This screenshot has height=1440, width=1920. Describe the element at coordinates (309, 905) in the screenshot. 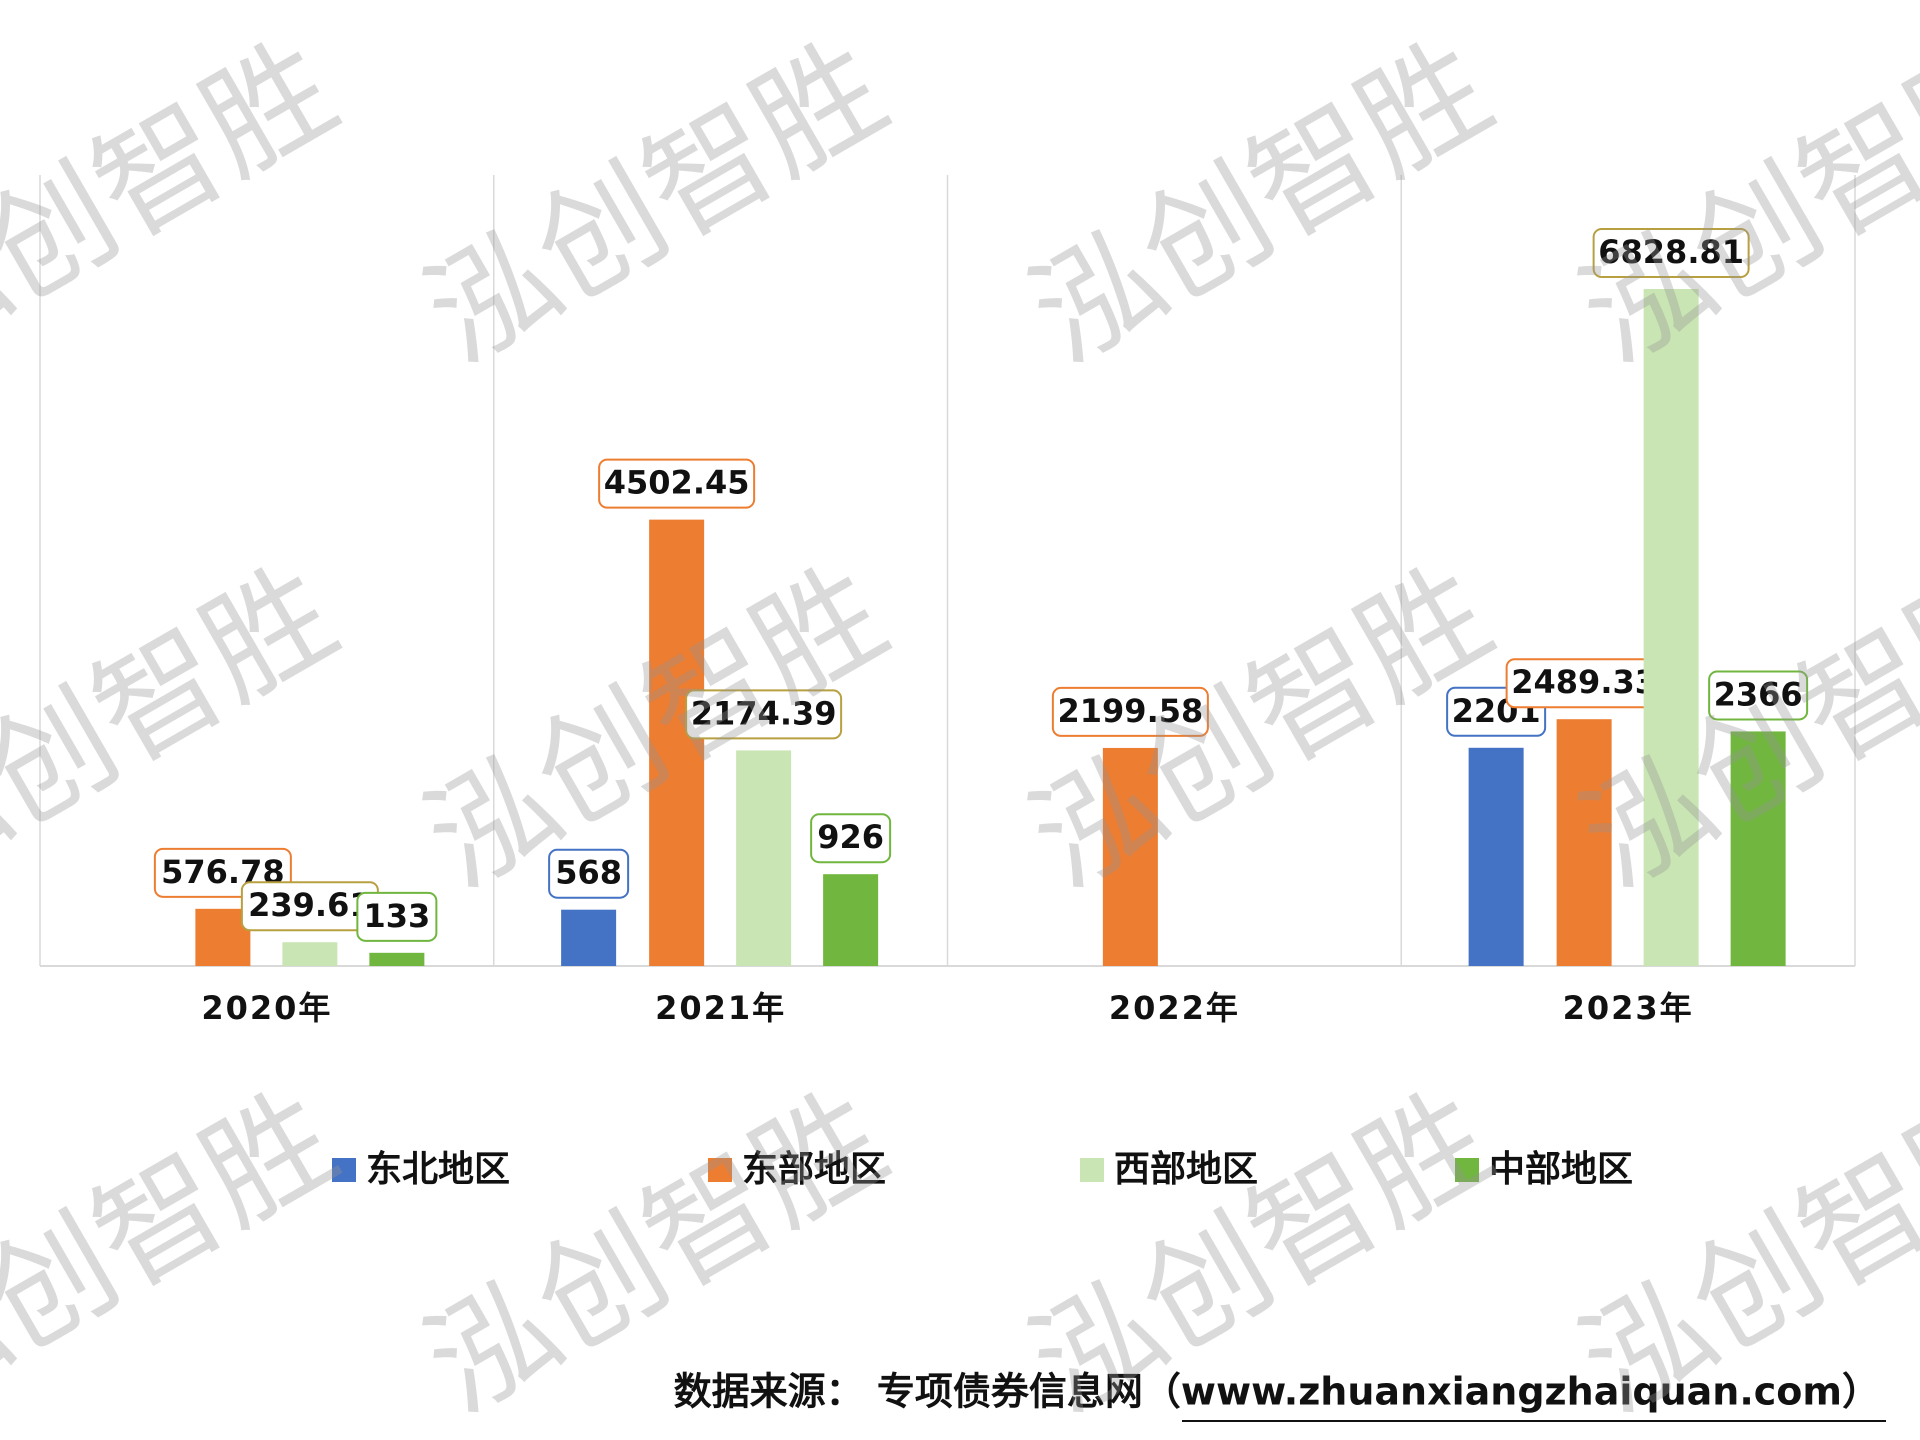

I see `value-label: 239.61` at that location.